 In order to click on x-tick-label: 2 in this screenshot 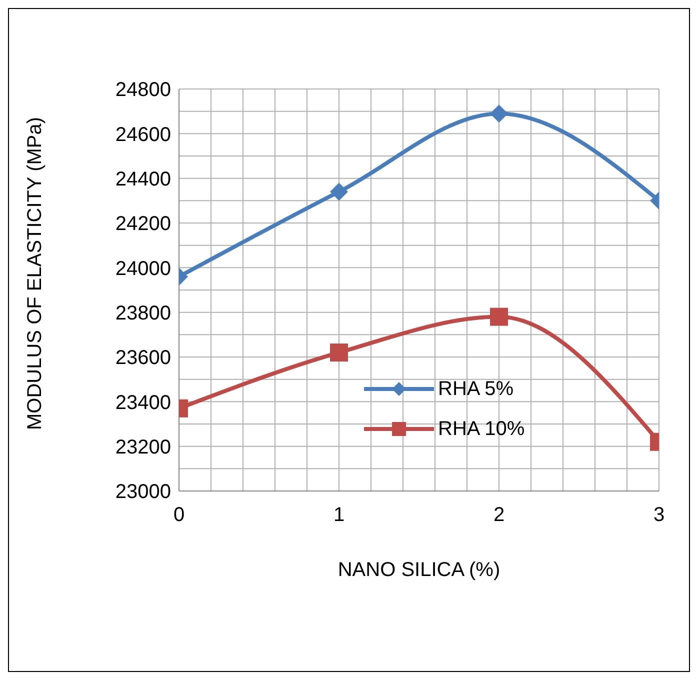, I will do `click(499, 515)`.